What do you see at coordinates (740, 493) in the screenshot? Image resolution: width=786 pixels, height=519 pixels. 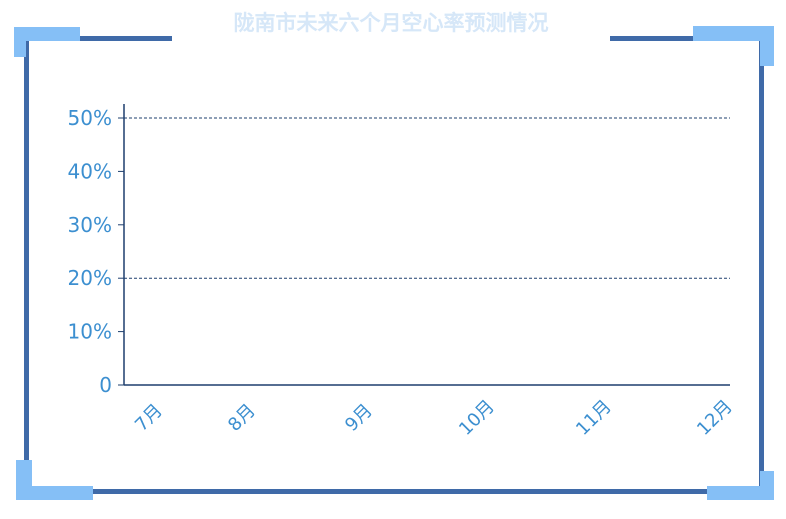 I see `corner-accent-bottom-right` at bounding box center [740, 493].